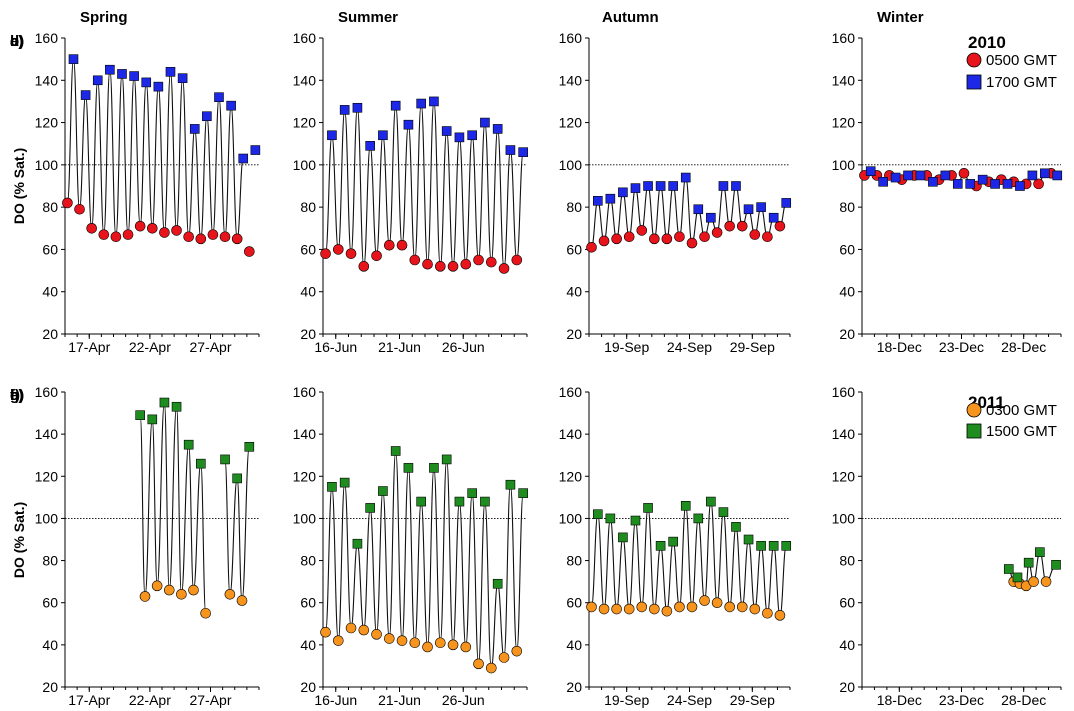  What do you see at coordinates (571, 38) in the screenshot?
I see `y-tick-label: 160` at bounding box center [571, 38].